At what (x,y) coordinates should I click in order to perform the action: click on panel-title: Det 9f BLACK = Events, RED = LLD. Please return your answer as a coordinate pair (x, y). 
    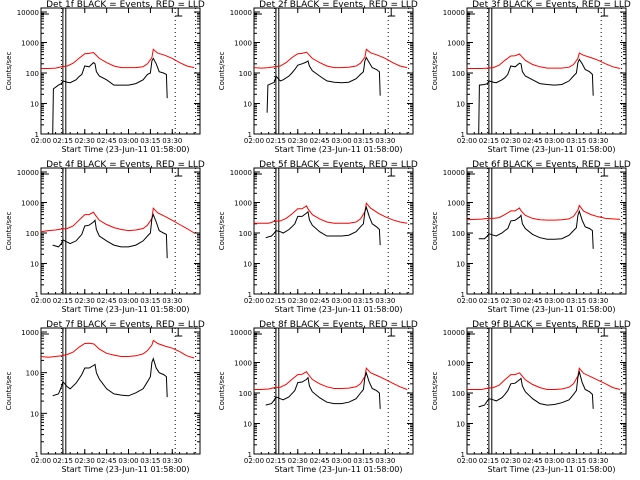
    Looking at the image, I should click on (551, 325).